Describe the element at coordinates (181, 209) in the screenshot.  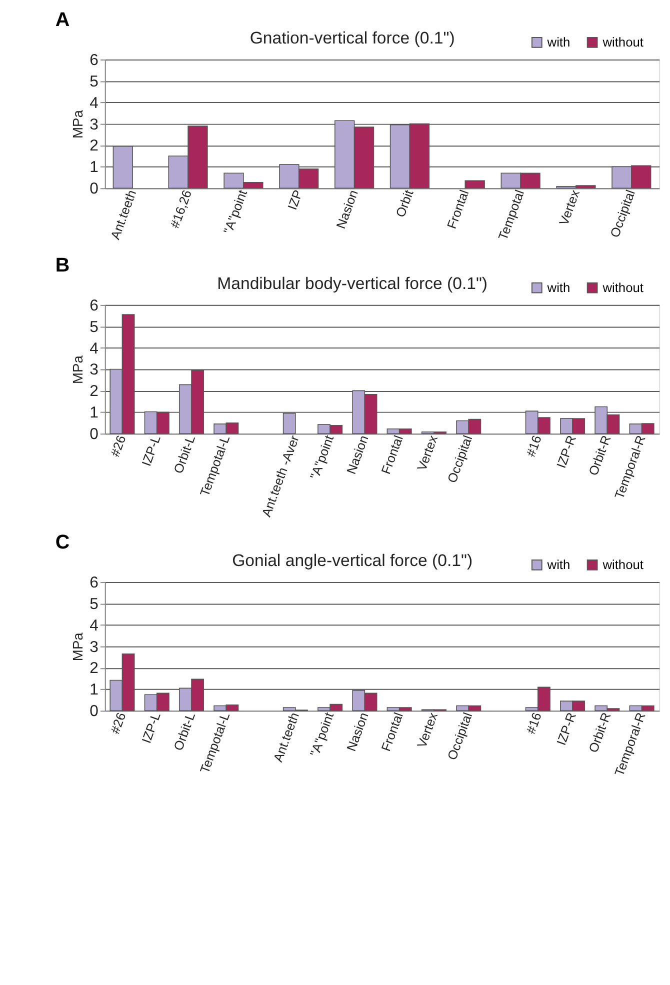
I see `x-tick-label: #16,26` at that location.